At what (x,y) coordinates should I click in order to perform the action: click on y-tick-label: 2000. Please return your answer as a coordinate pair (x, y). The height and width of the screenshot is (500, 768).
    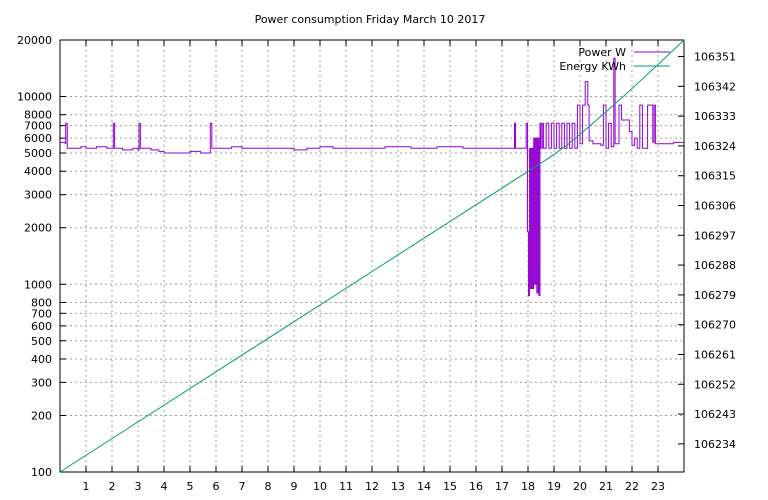
    Looking at the image, I should click on (38, 228).